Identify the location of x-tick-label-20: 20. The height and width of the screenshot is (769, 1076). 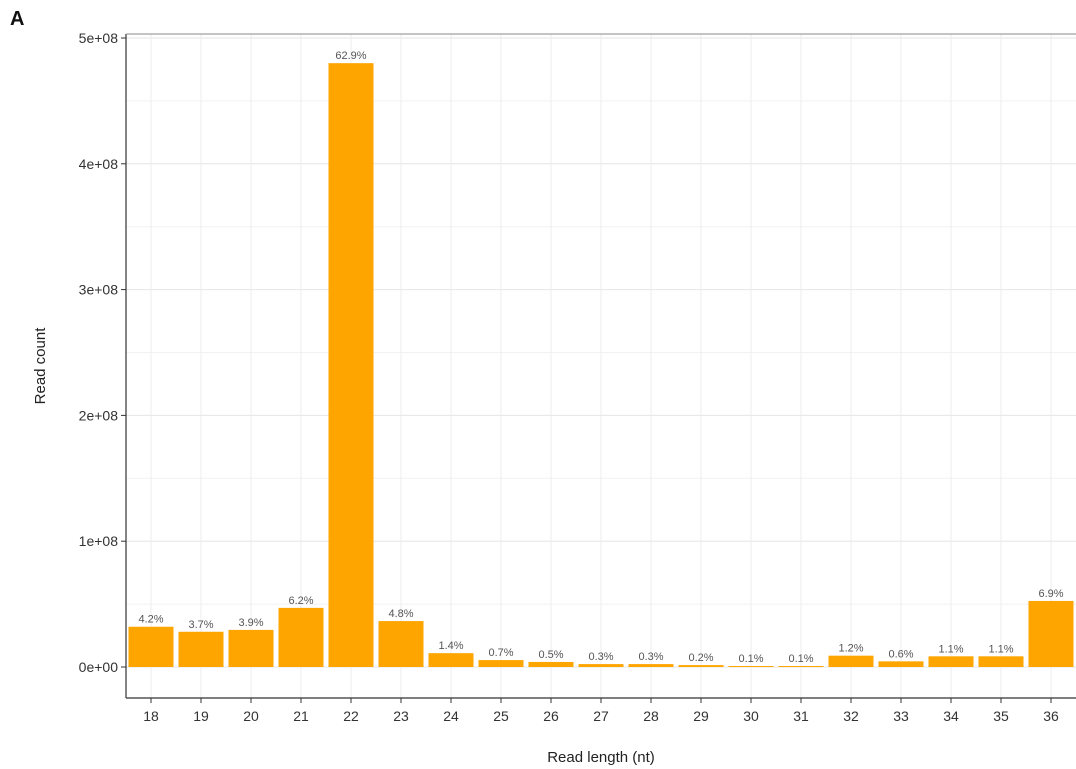
(251, 716).